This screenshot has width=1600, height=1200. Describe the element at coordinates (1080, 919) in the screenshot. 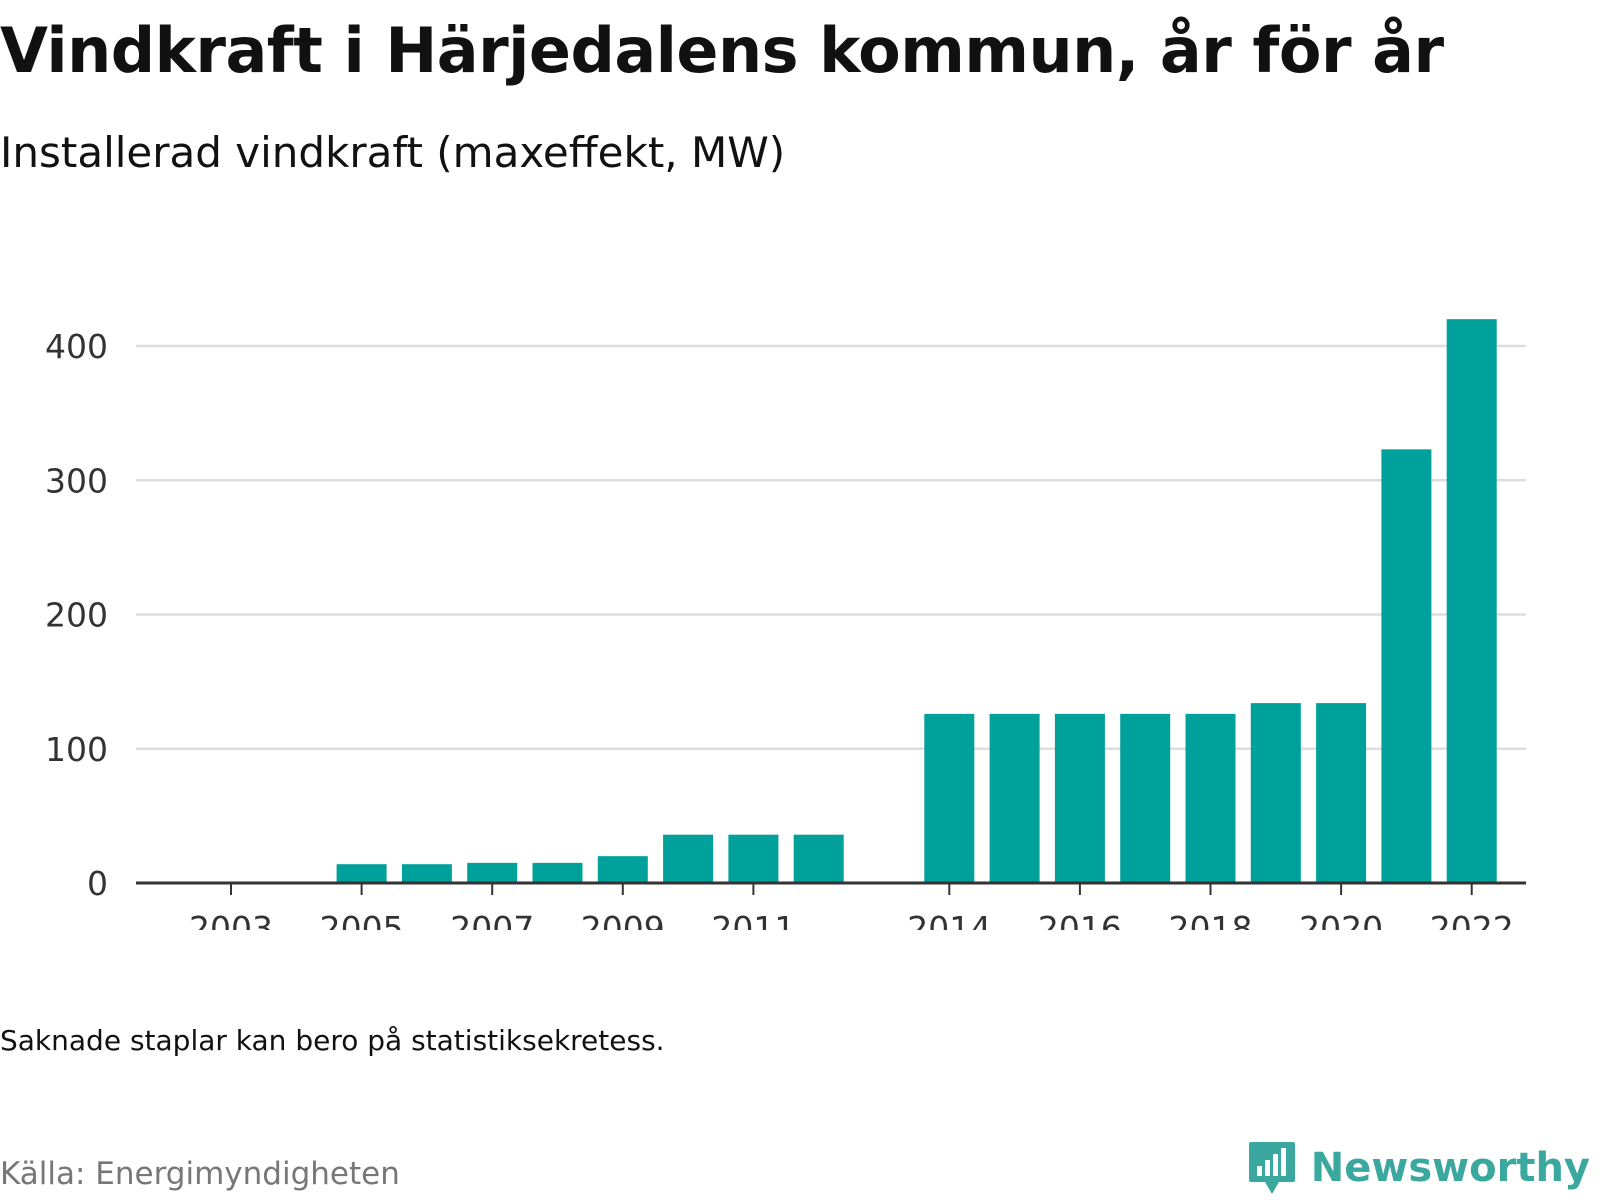

I see `x-tick-label: 2016` at that location.